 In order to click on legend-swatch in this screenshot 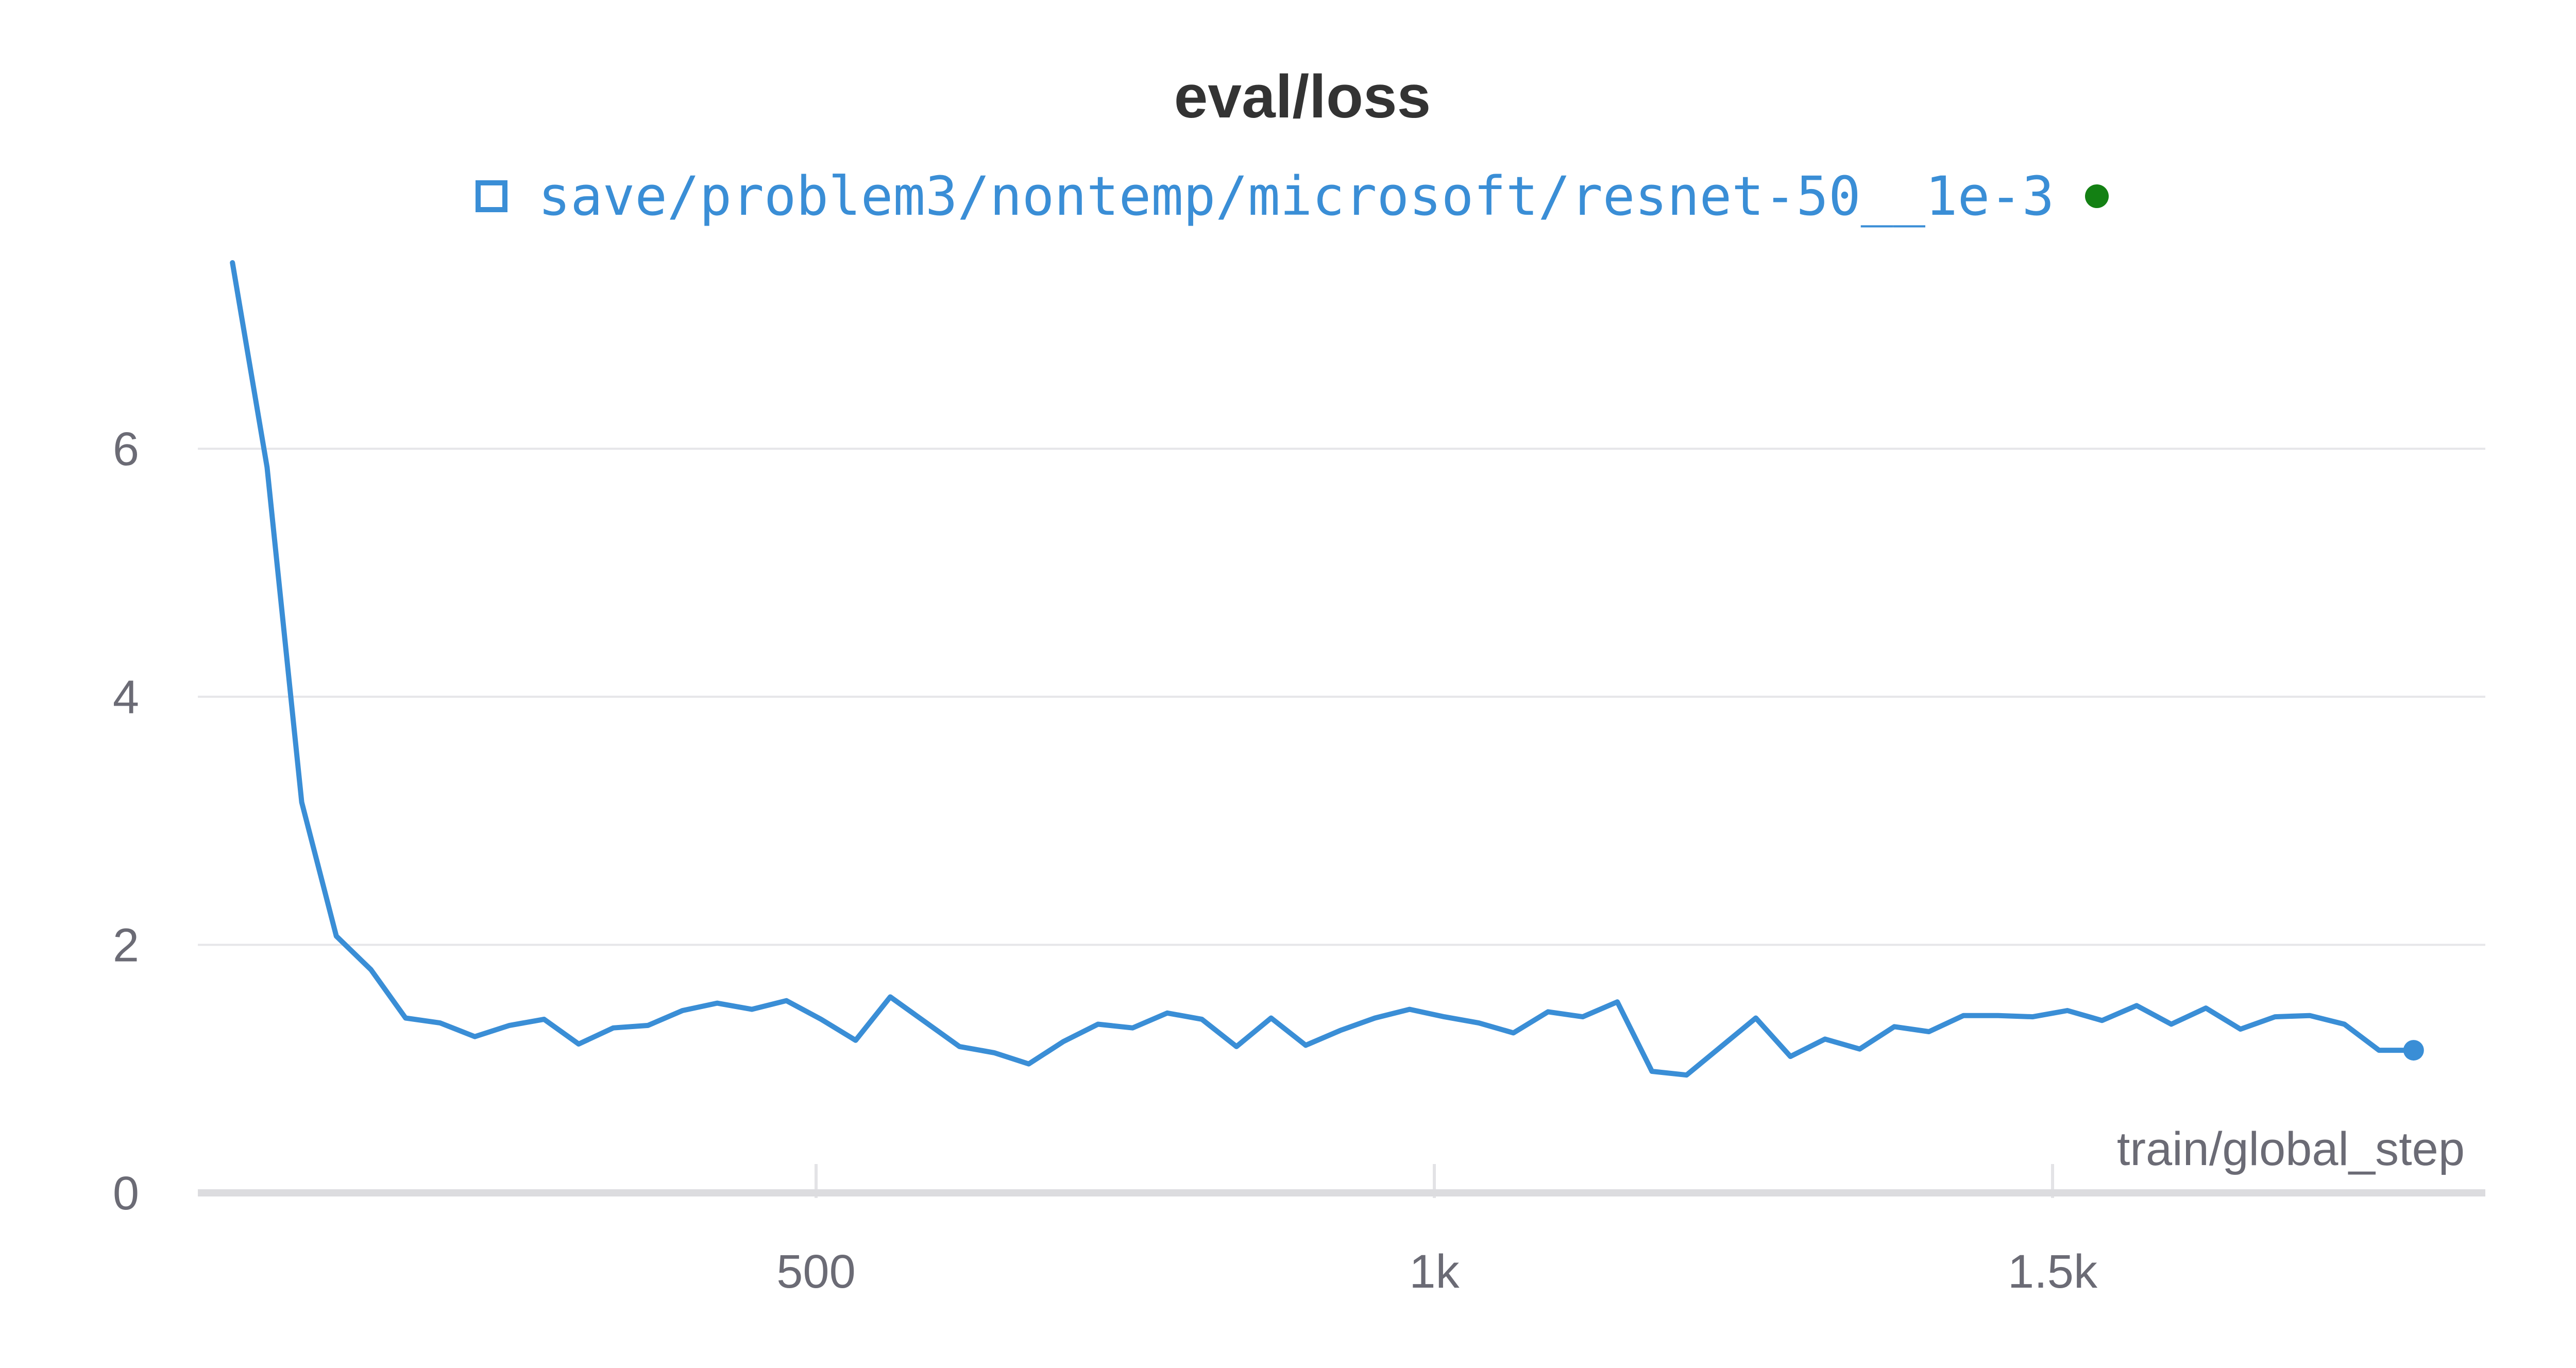, I will do `click(491, 196)`.